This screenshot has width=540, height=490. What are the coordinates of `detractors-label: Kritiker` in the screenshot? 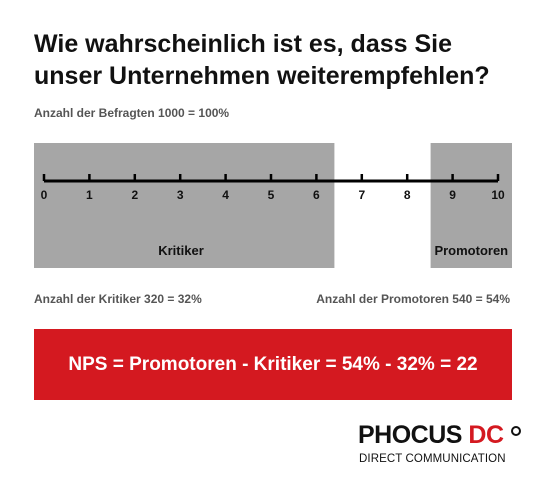 It's located at (181, 250).